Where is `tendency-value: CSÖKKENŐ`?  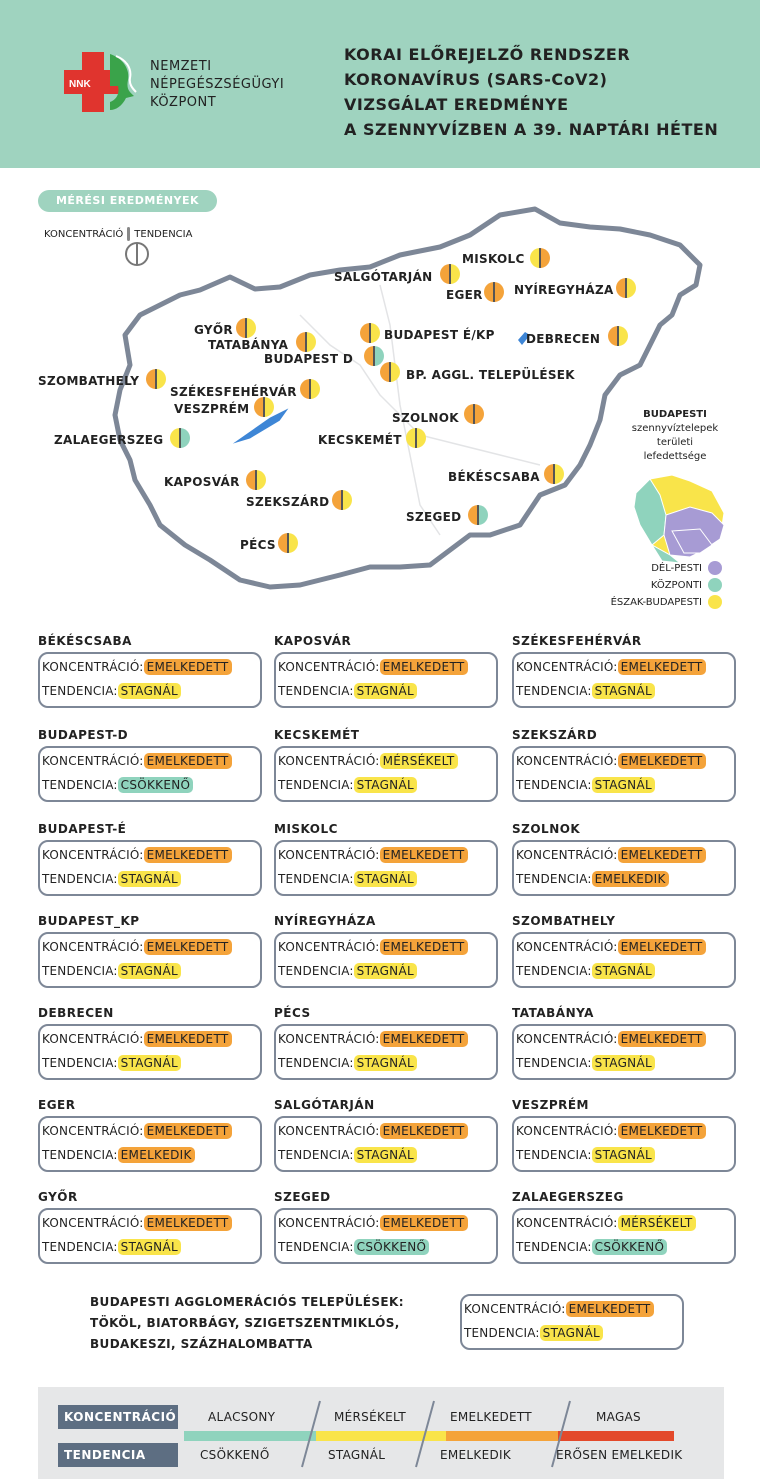 tendency-value: CSÖKKENŐ is located at coordinates (391, 1247).